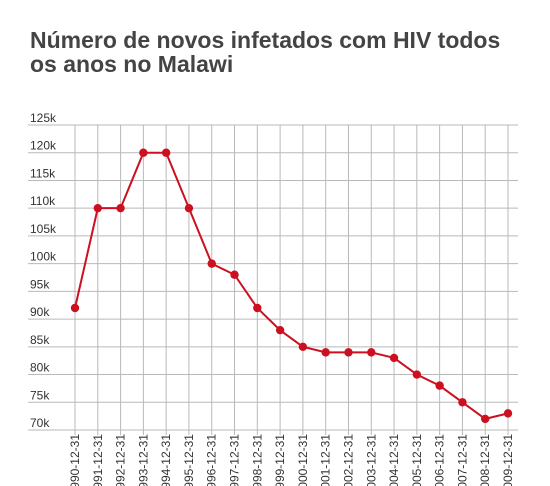  I want to click on x-tick-label: 2004-12-31, so click(394, 460).